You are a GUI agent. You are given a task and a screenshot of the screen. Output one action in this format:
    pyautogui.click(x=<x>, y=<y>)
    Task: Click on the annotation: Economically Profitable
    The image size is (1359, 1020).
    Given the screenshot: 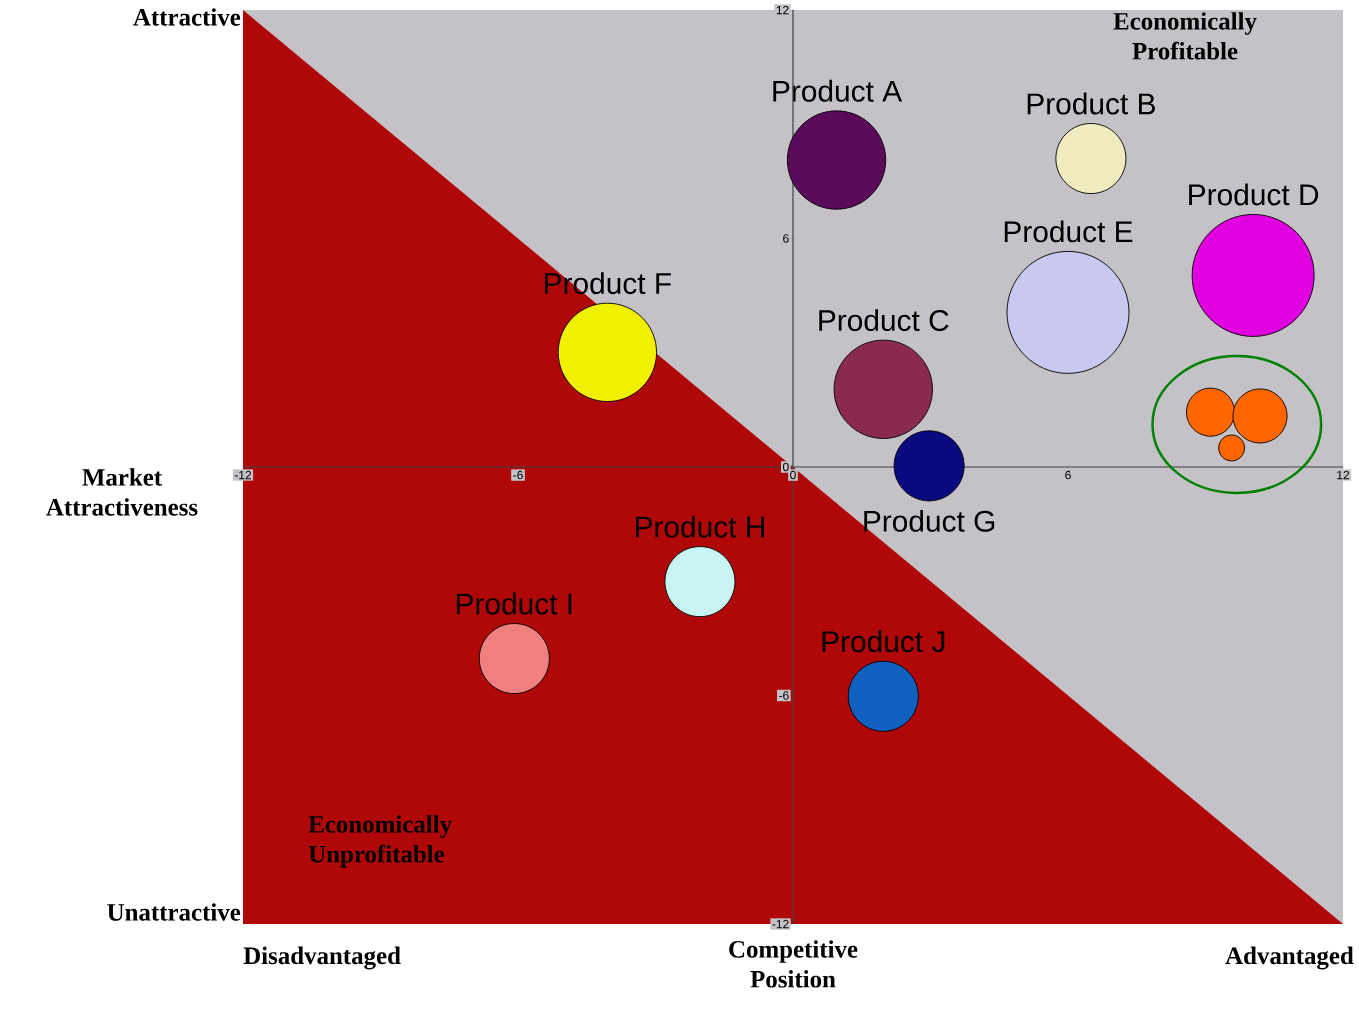 What is the action you would take?
    pyautogui.click(x=1185, y=36)
    